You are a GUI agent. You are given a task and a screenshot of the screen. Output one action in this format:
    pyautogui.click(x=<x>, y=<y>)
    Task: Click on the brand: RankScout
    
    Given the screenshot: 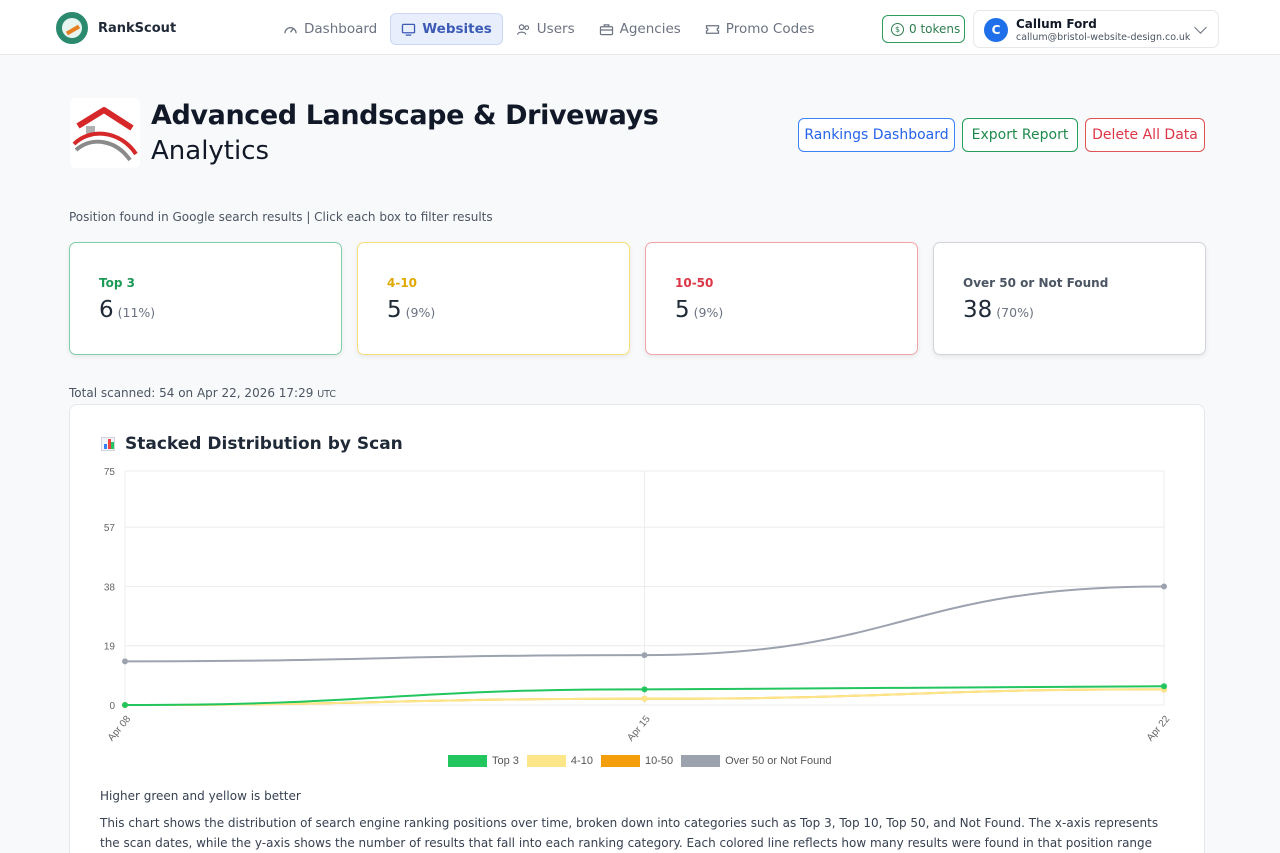 What is the action you would take?
    pyautogui.click(x=116, y=28)
    